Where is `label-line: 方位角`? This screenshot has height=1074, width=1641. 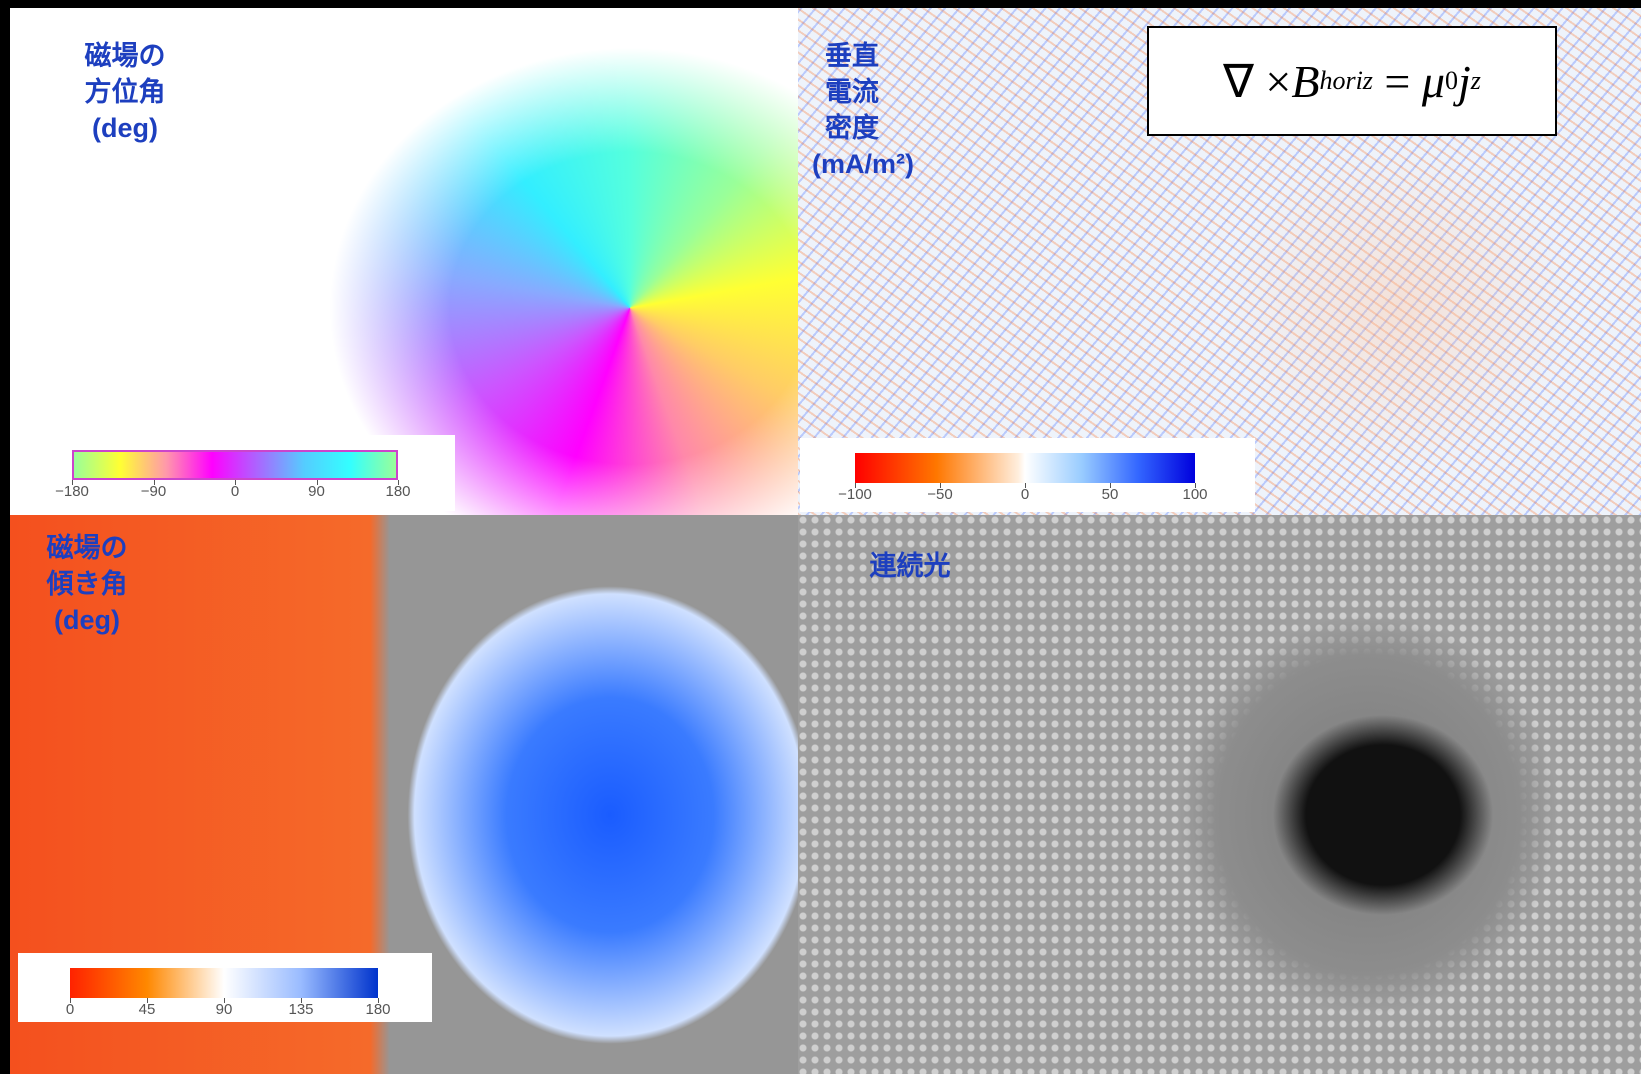
label-line: 方位角 is located at coordinates (125, 92).